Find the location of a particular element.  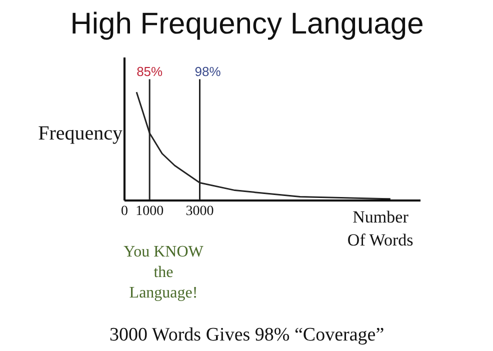

y-axis-title: Frequency is located at coordinates (80, 133).